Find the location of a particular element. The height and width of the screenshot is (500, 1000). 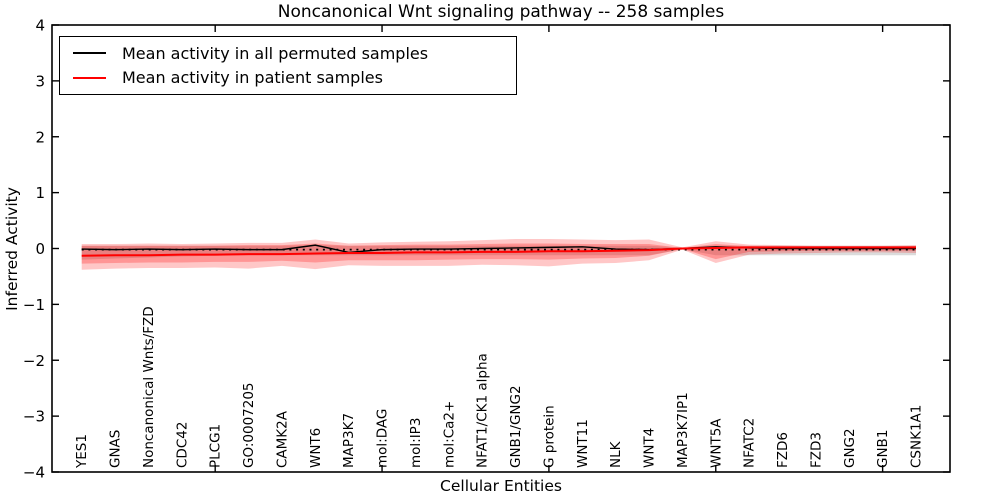

legend-line-sample-black is located at coordinates (89, 53).